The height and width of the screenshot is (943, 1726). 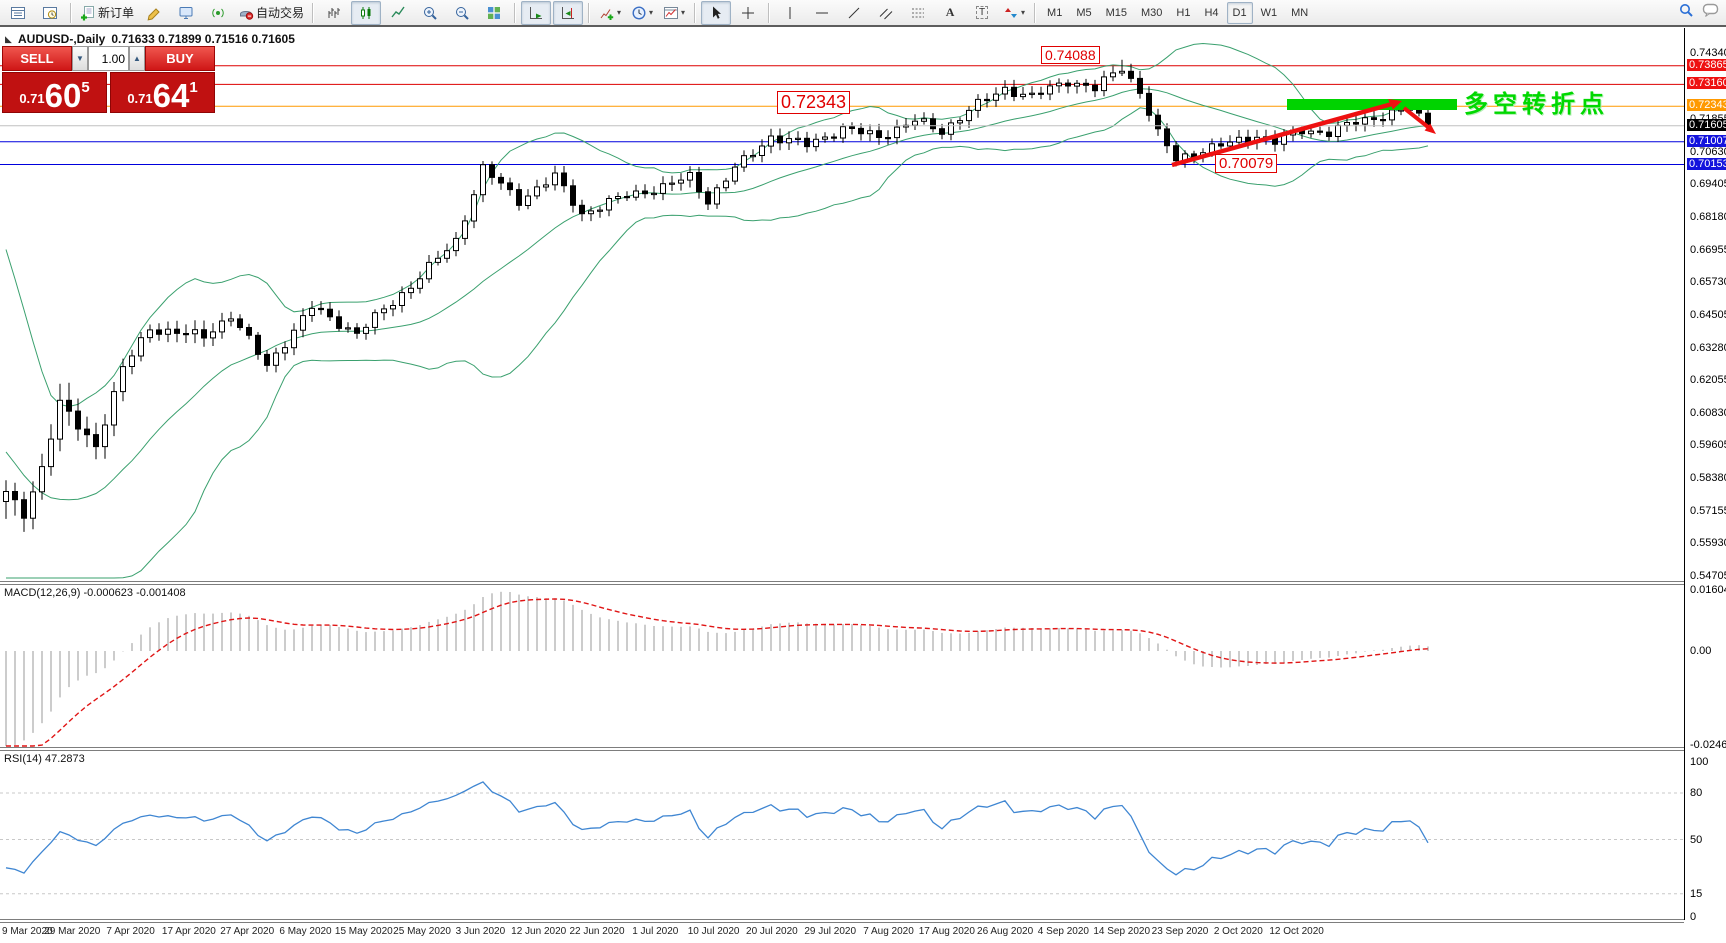 I want to click on date-label: 22 Jun 2020, so click(x=597, y=931).